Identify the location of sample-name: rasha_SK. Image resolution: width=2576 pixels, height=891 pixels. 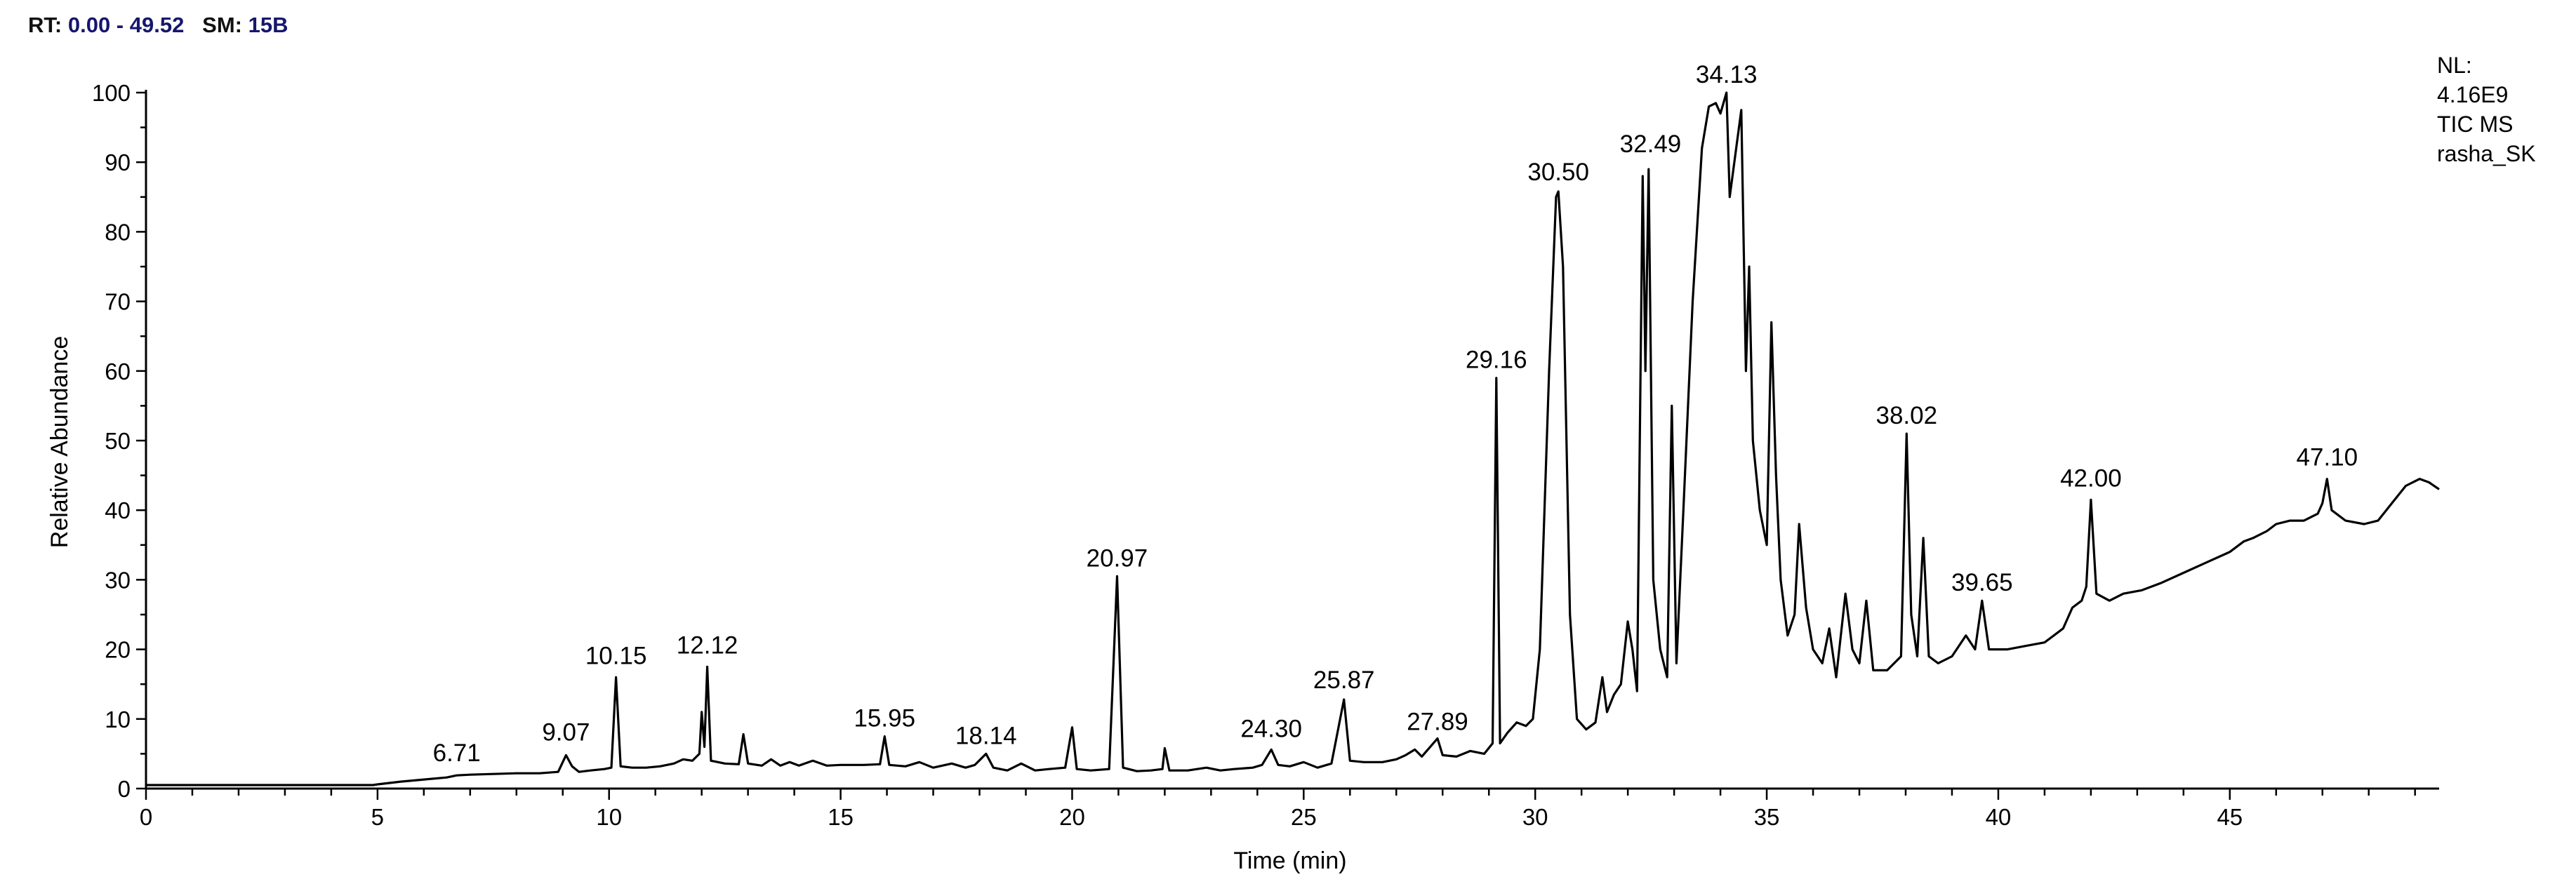
(2487, 153).